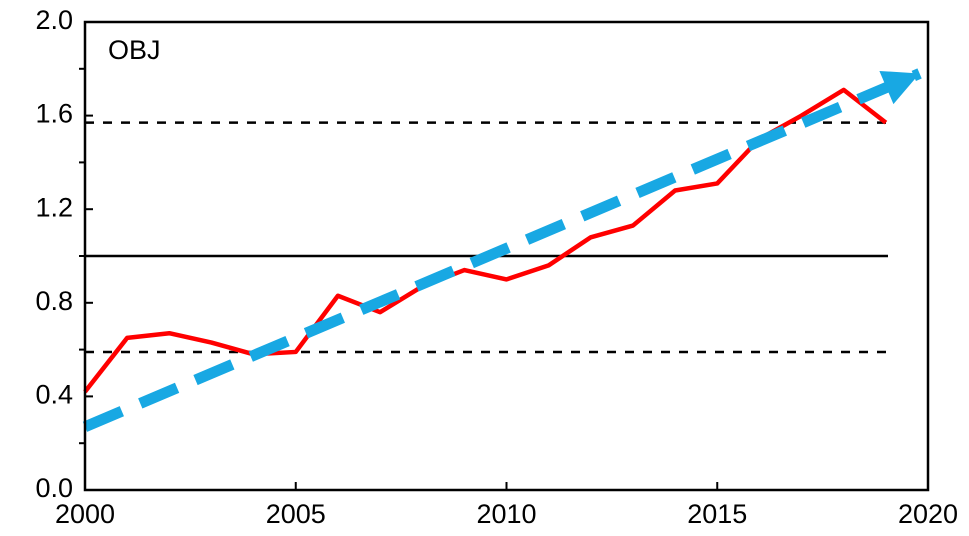  I want to click on y-tick-label: 0.0, so click(54, 488).